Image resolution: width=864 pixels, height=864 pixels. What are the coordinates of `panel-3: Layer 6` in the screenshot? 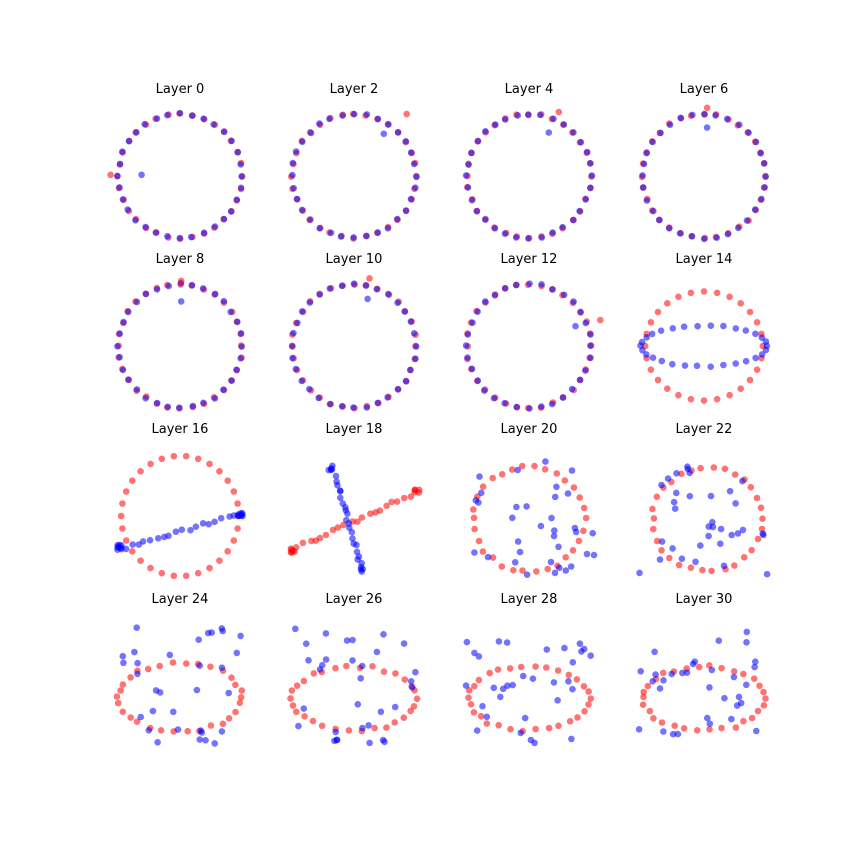 It's located at (704, 162).